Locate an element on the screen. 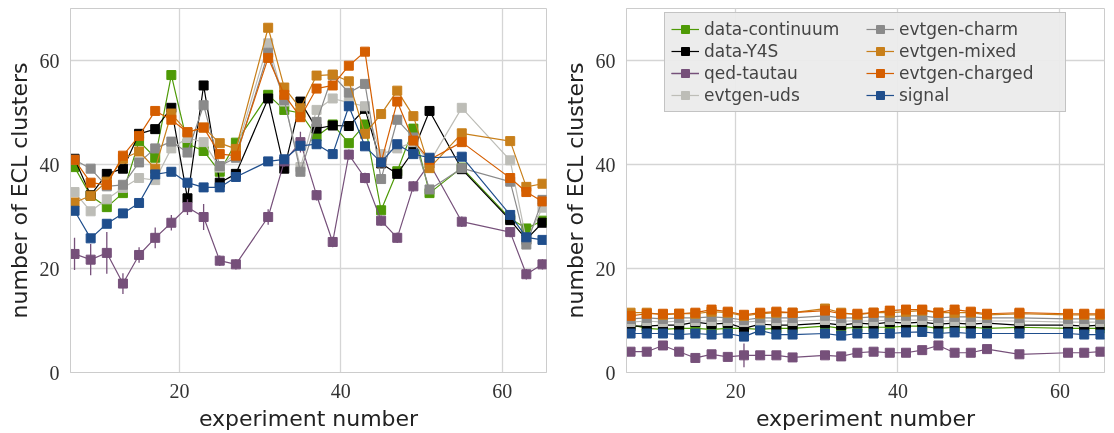  legend-label: evtgen-charm is located at coordinates (959, 29).